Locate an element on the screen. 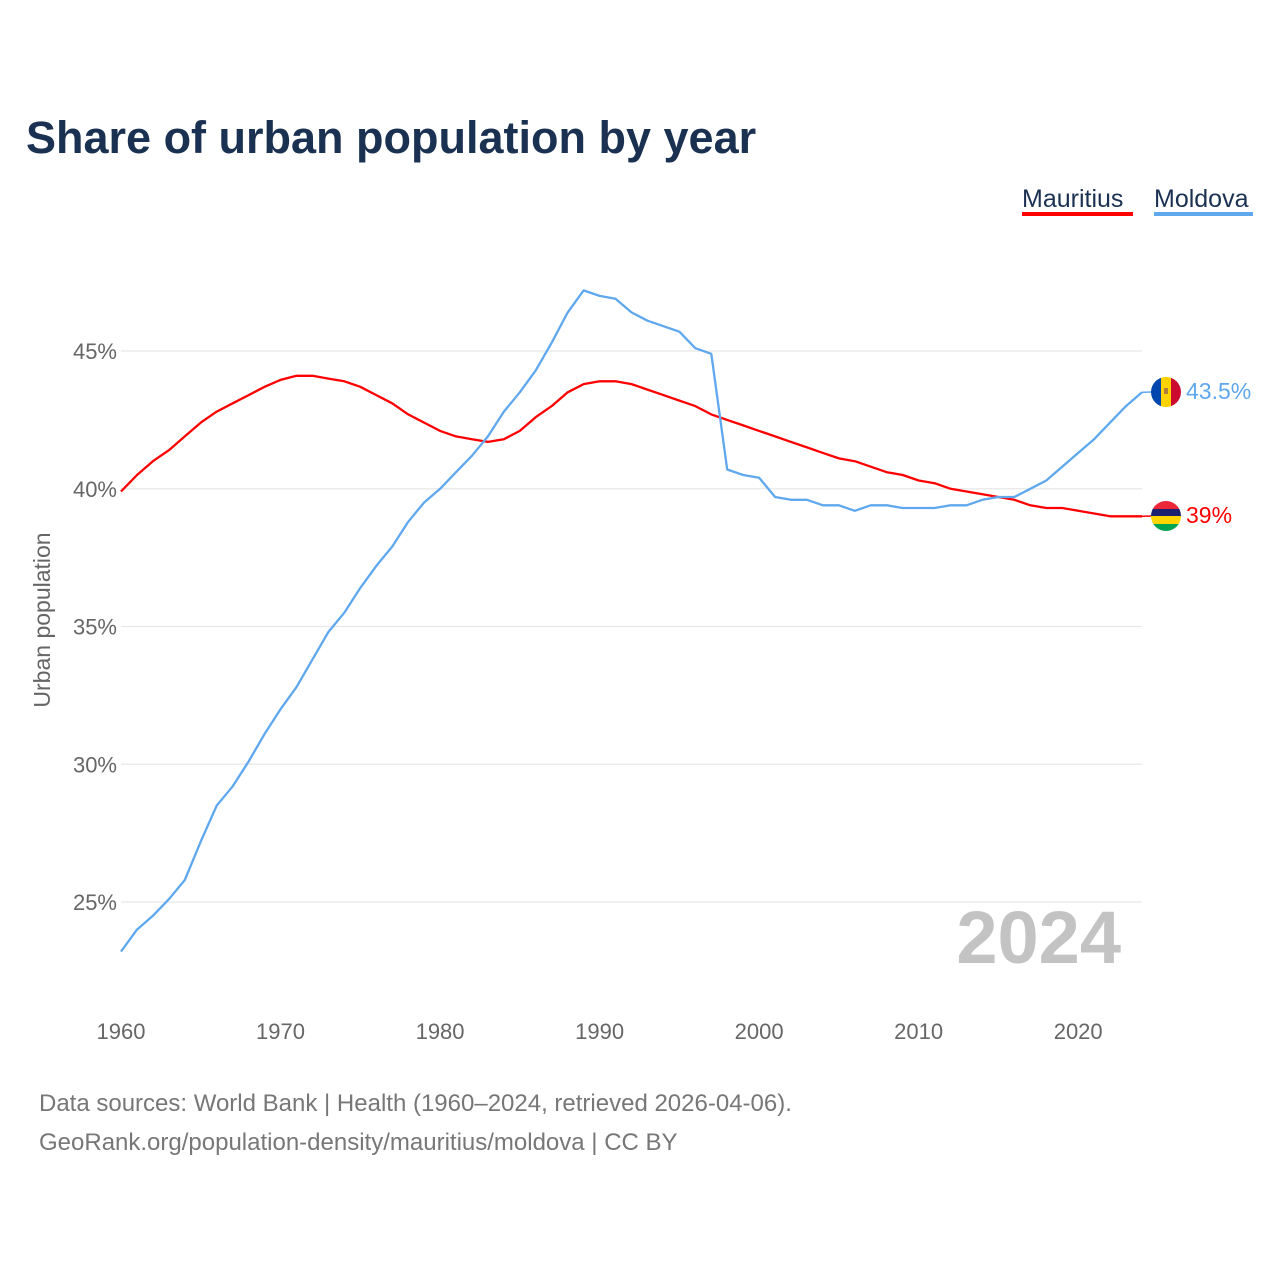  end-marker-mauritius: 39% is located at coordinates (1191, 516).